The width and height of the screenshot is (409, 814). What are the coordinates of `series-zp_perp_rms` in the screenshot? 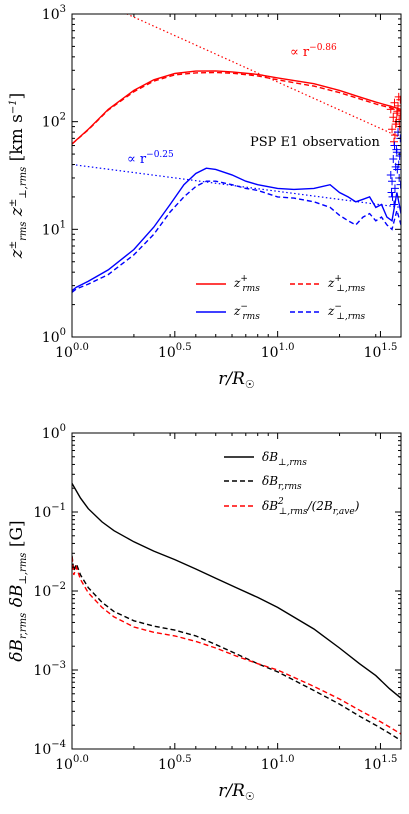 It's located at (236, 108).